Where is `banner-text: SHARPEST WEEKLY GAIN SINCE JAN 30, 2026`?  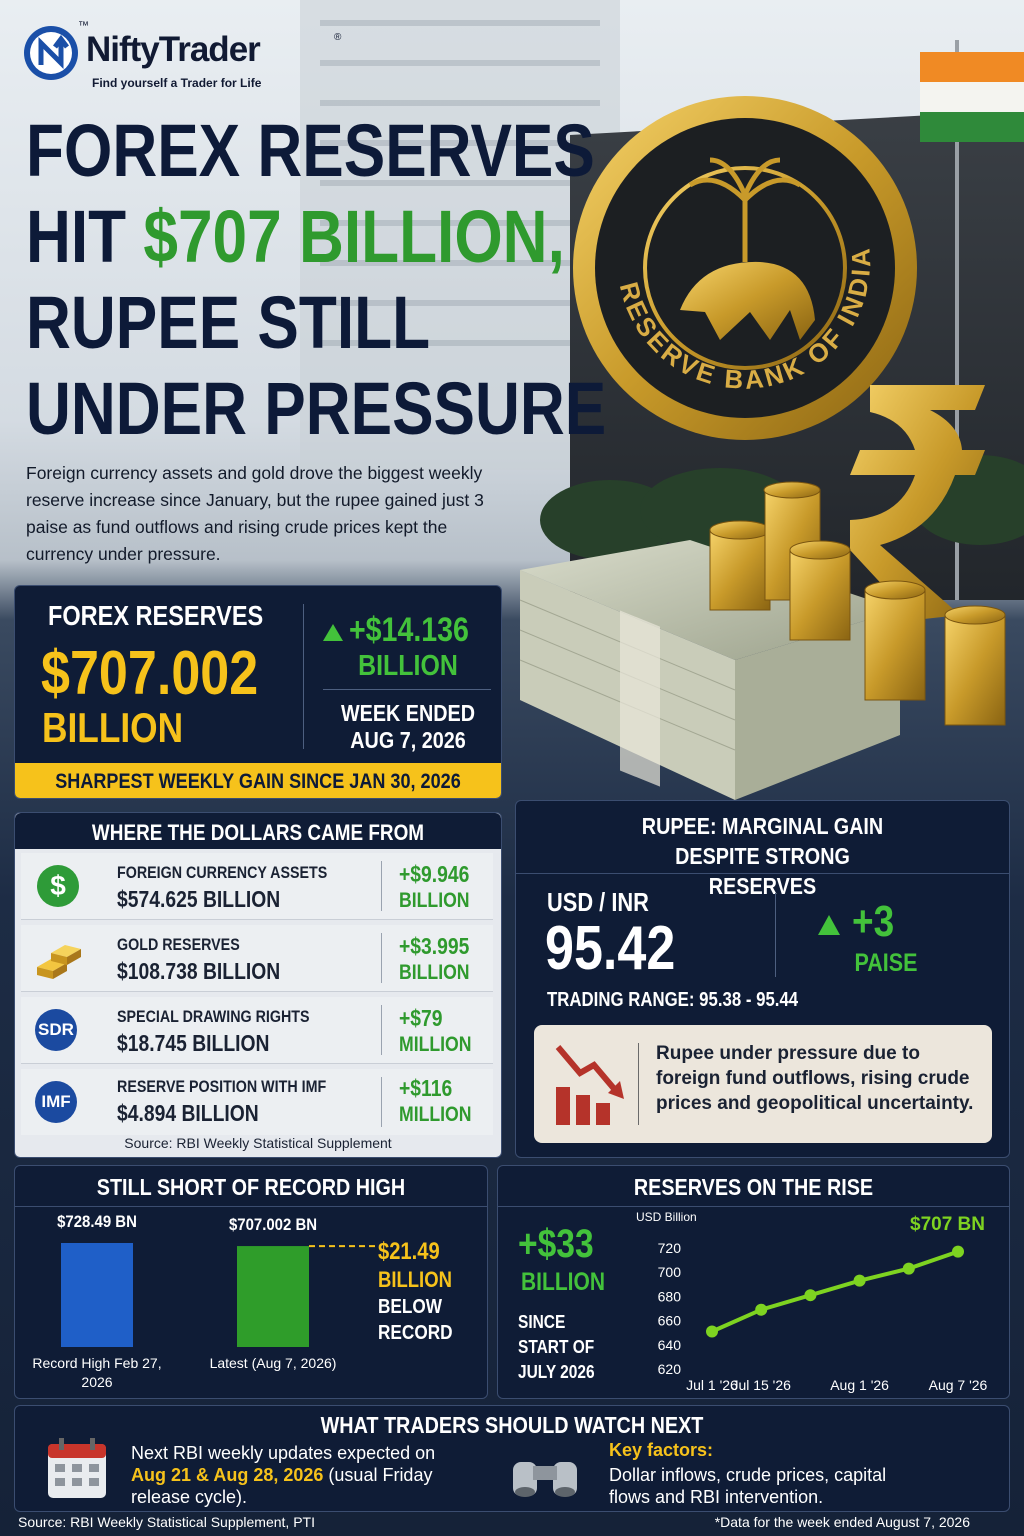
banner-text: SHARPEST WEEKLY GAIN SINCE JAN 30, 2026 is located at coordinates (258, 781).